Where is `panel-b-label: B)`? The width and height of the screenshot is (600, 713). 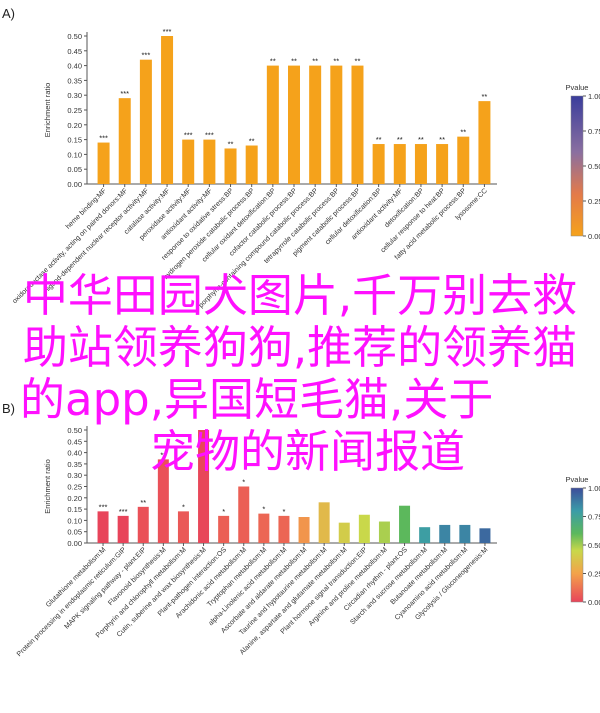 panel-b-label: B) is located at coordinates (8, 408).